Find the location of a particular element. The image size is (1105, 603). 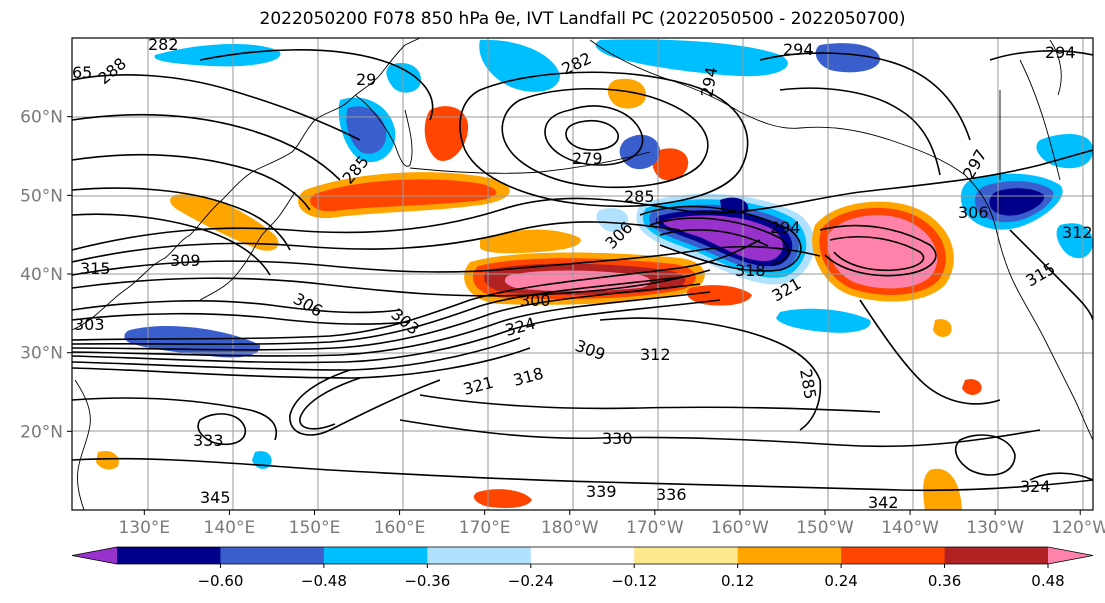

colorbar-outline is located at coordinates (582, 555).